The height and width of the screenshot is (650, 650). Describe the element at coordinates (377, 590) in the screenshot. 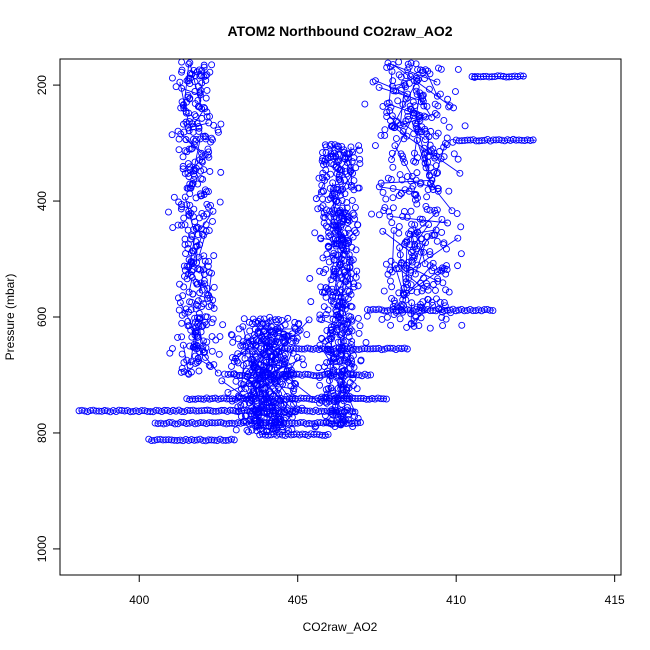

I see `x-axis: 400 405 410 415` at that location.